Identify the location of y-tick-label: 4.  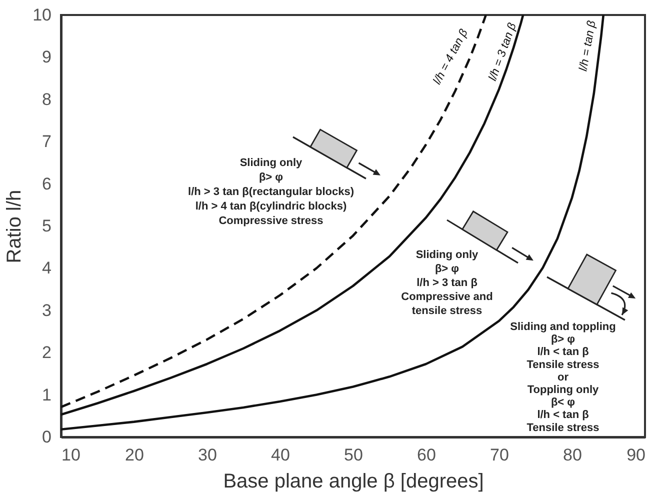
(47, 268).